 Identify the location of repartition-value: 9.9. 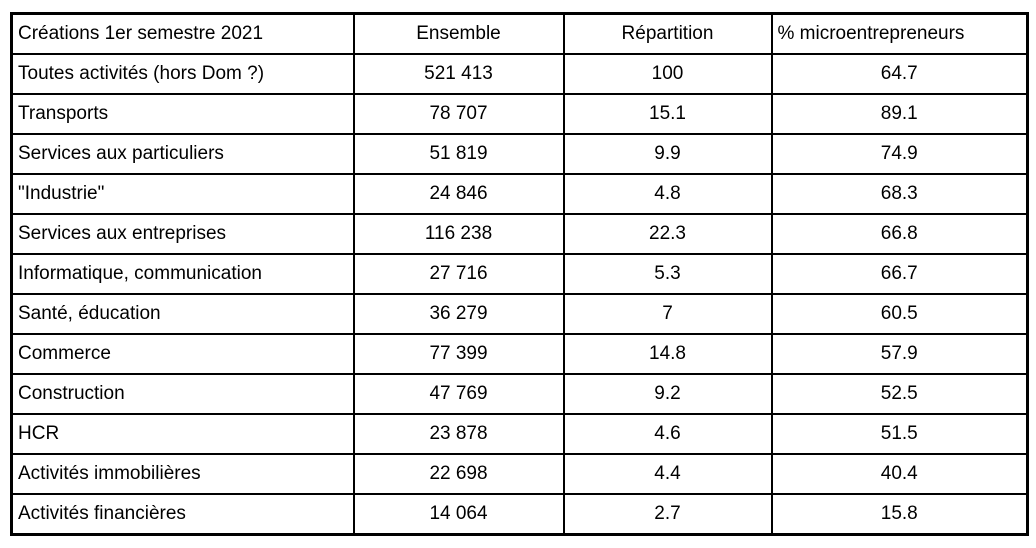
(667, 154).